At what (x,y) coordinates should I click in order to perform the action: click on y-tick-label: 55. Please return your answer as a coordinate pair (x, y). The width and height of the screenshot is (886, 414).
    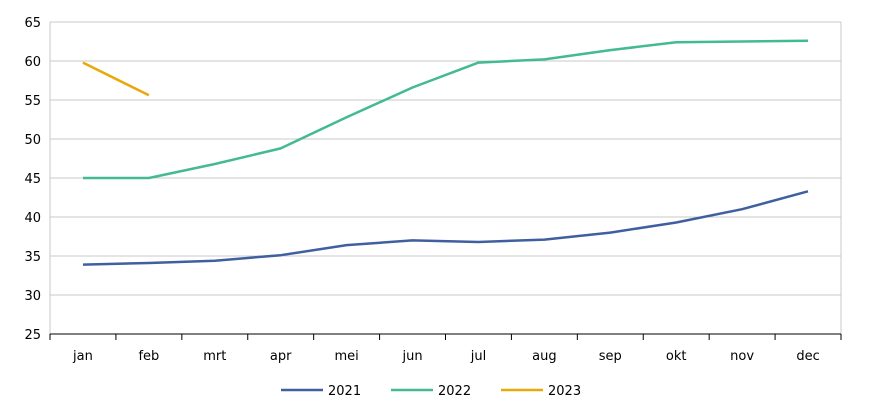
    Looking at the image, I should click on (32, 101).